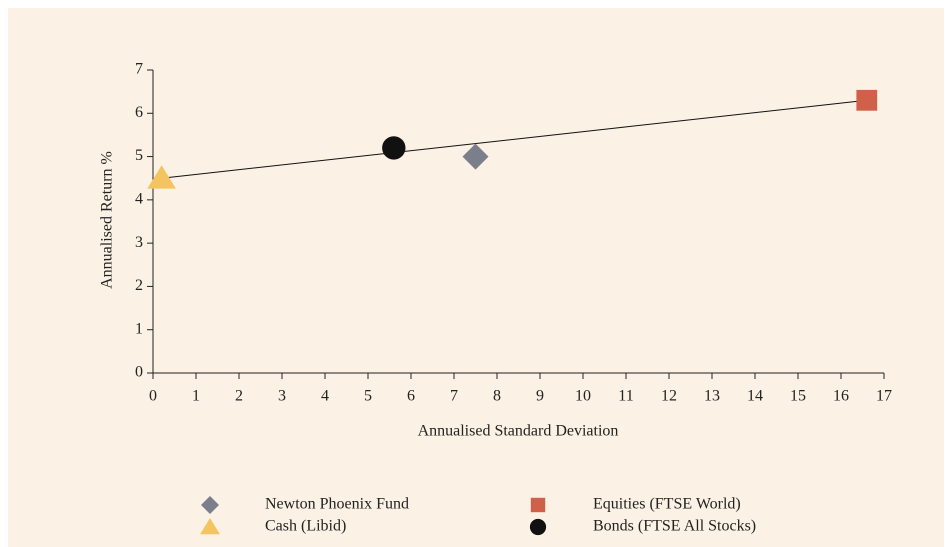 The height and width of the screenshot is (547, 946). What do you see at coordinates (514, 139) in the screenshot?
I see `trend-line` at bounding box center [514, 139].